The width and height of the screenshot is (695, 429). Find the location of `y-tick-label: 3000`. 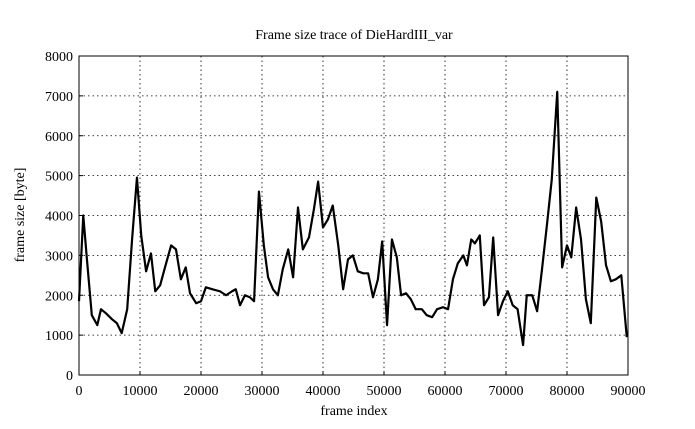

y-tick-label: 3000 is located at coordinates (59, 256).